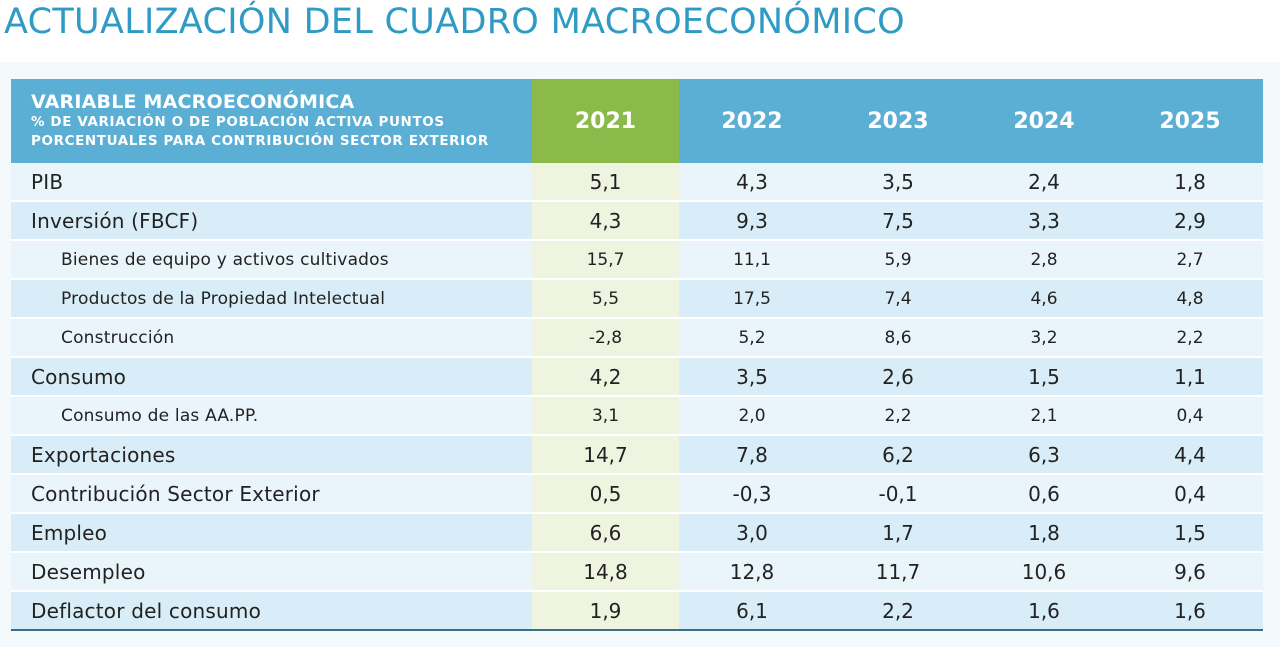  What do you see at coordinates (752, 572) in the screenshot?
I see `cell-2022: 12,8` at bounding box center [752, 572].